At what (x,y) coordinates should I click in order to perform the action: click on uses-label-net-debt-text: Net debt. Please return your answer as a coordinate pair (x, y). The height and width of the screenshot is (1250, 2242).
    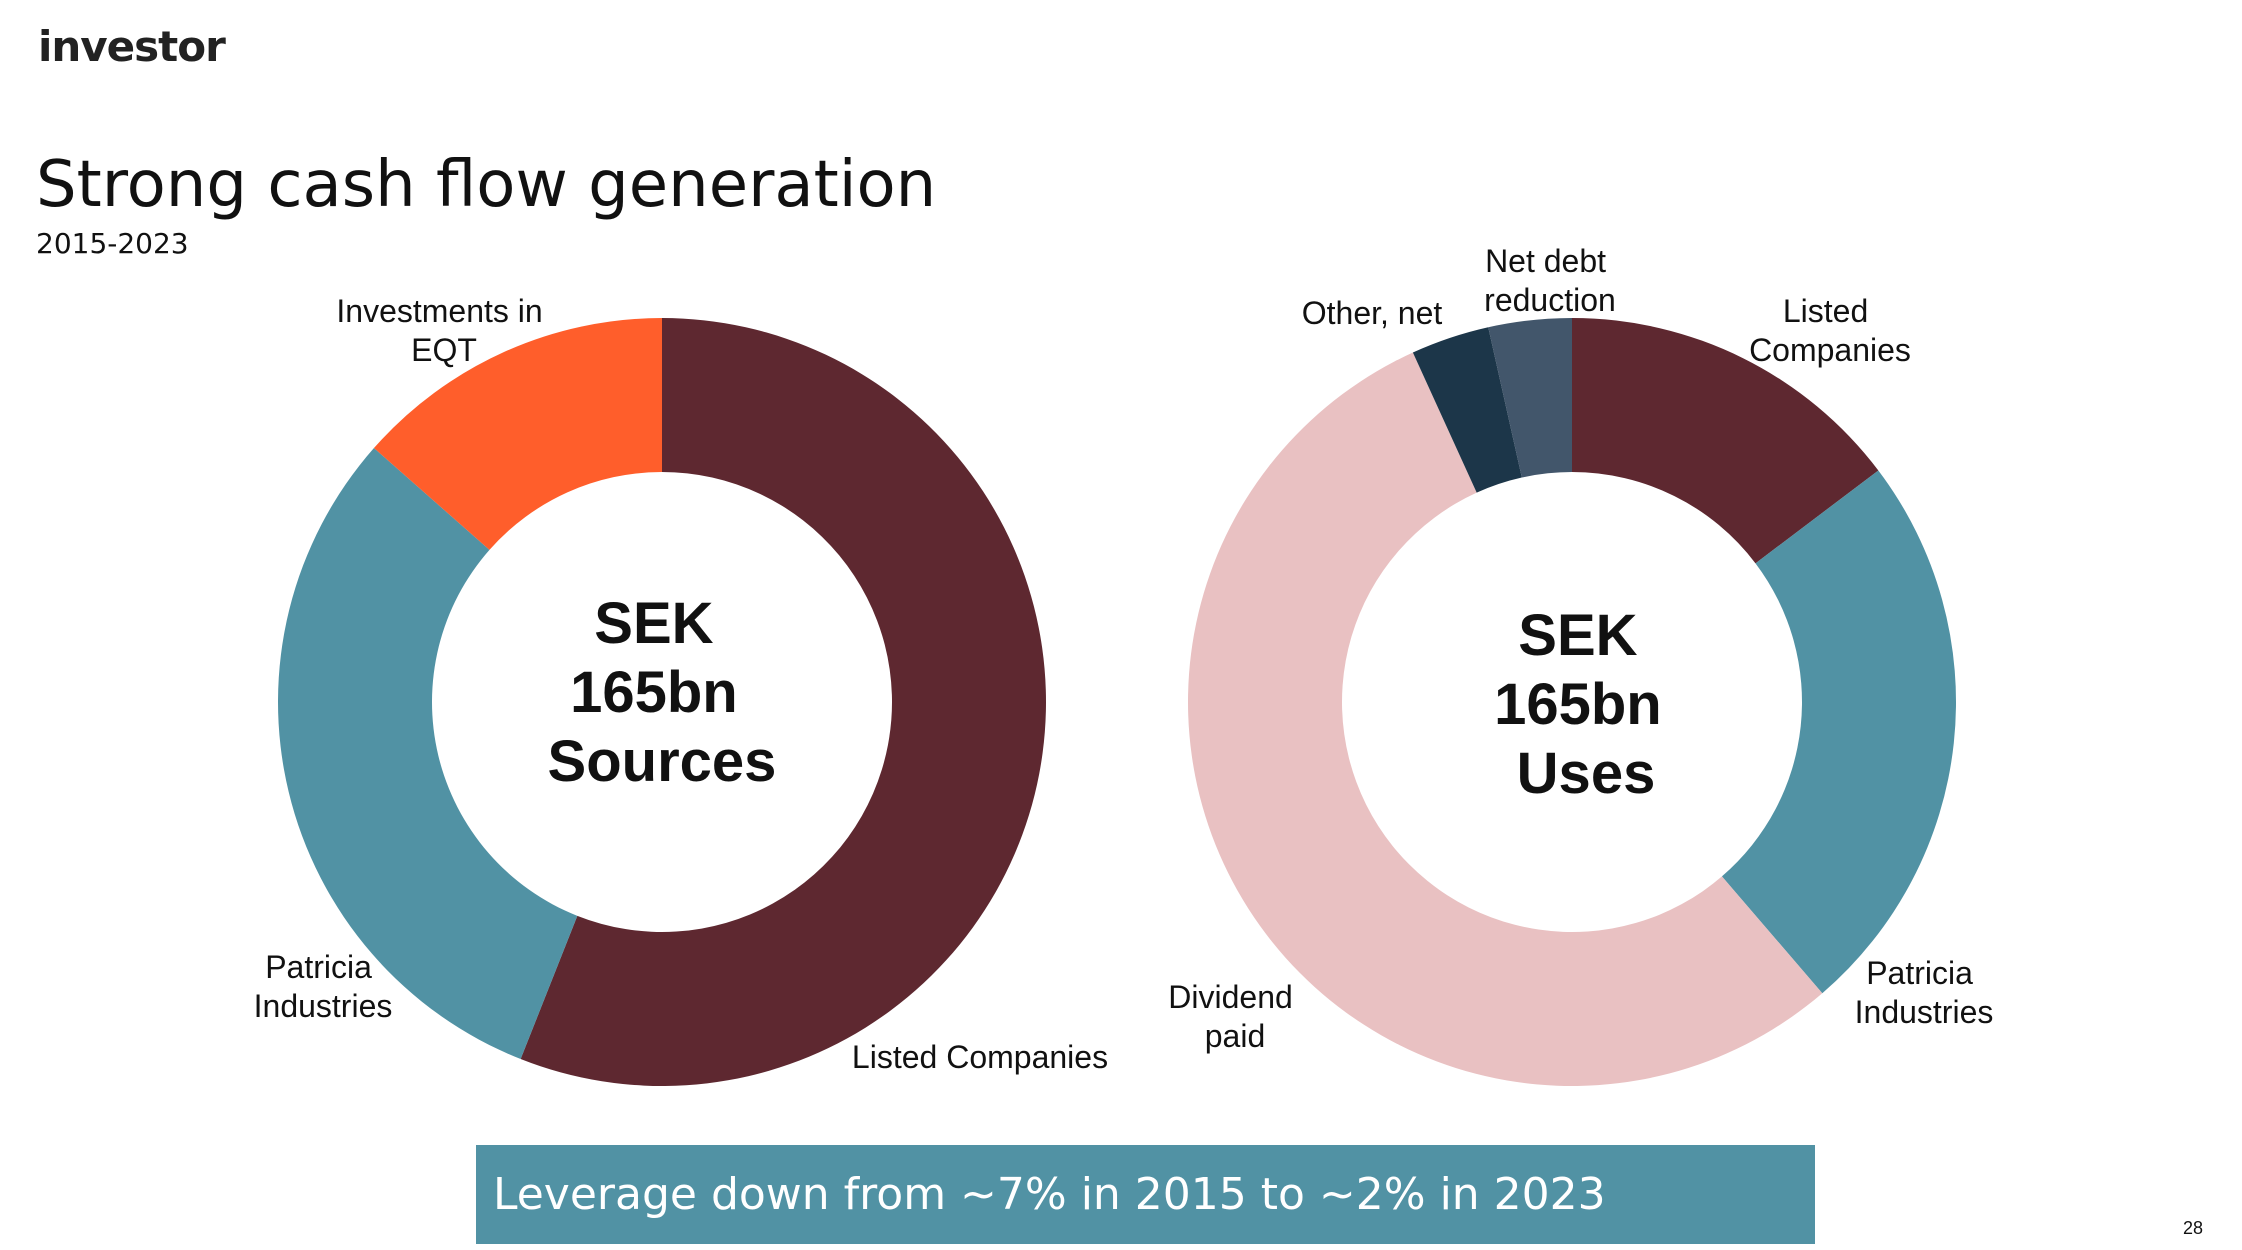
    Looking at the image, I should click on (1545, 261).